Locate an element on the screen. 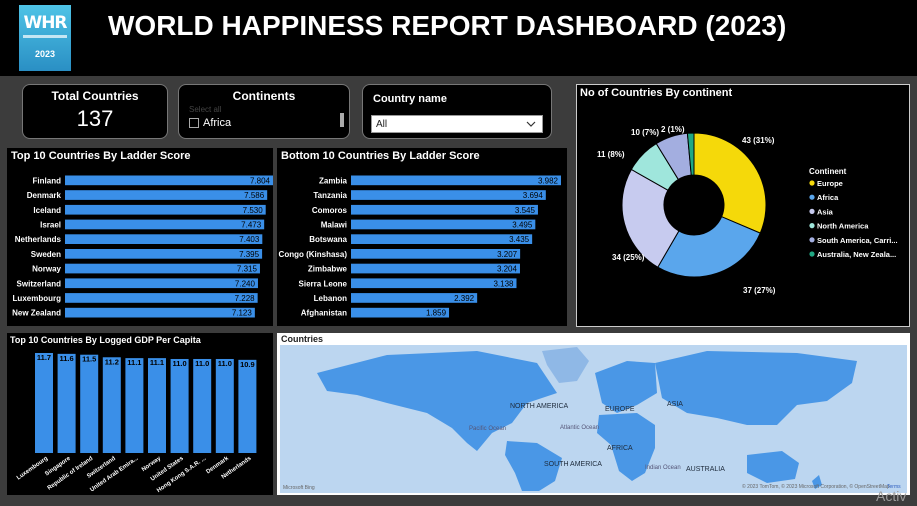 The height and width of the screenshot is (506, 917). country-slicer: Country name All is located at coordinates (457, 111).